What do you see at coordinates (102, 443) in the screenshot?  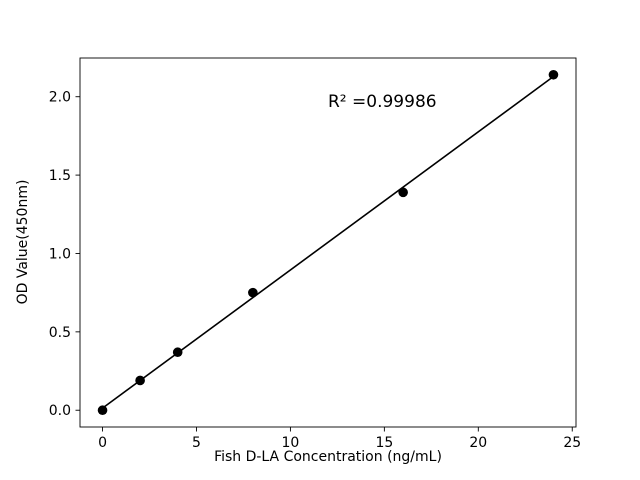 I see `x-tick-label: 0` at bounding box center [102, 443].